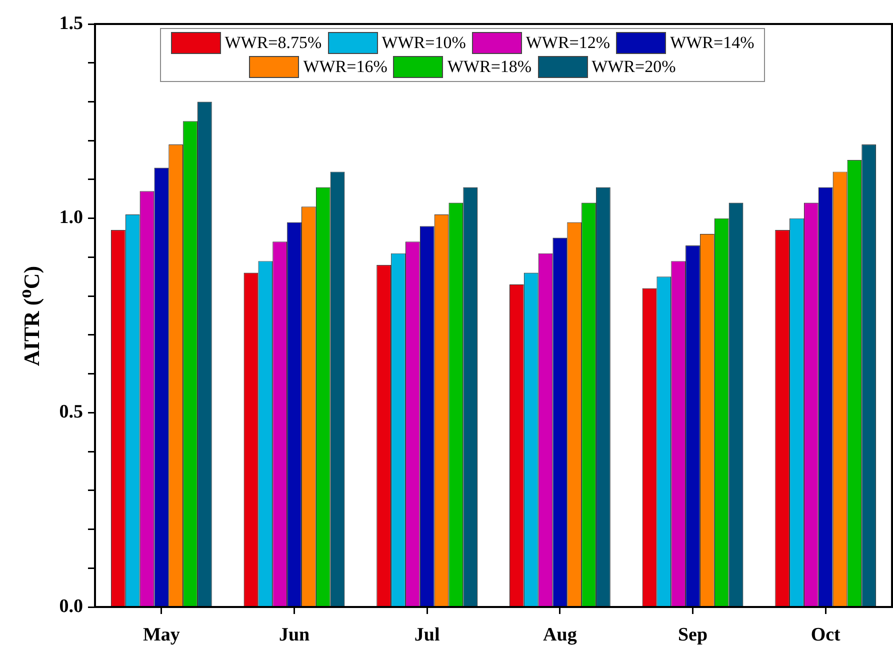 Image resolution: width=893 pixels, height=650 pixels. I want to click on x-tick-label: Jun, so click(294, 635).